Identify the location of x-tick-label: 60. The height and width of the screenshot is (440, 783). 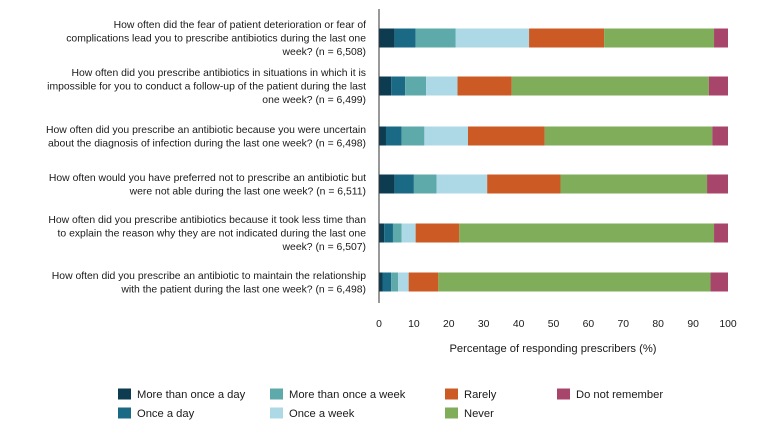
(589, 324).